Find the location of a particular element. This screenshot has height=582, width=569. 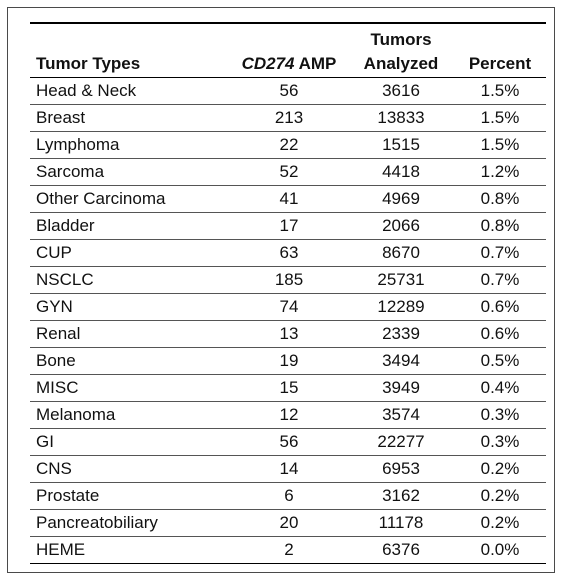

cell-cd274-amp: 13 is located at coordinates (289, 334).